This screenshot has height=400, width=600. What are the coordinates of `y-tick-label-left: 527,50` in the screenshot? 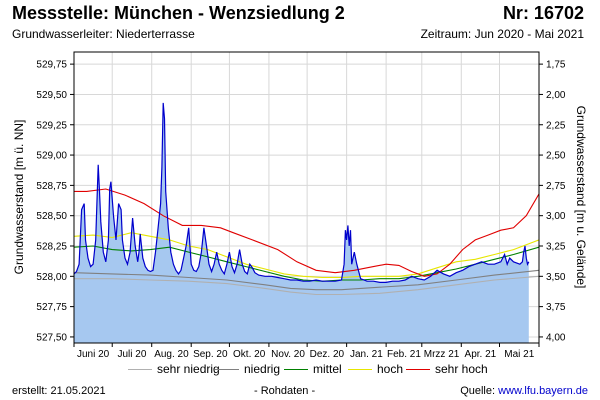 It's located at (51, 337).